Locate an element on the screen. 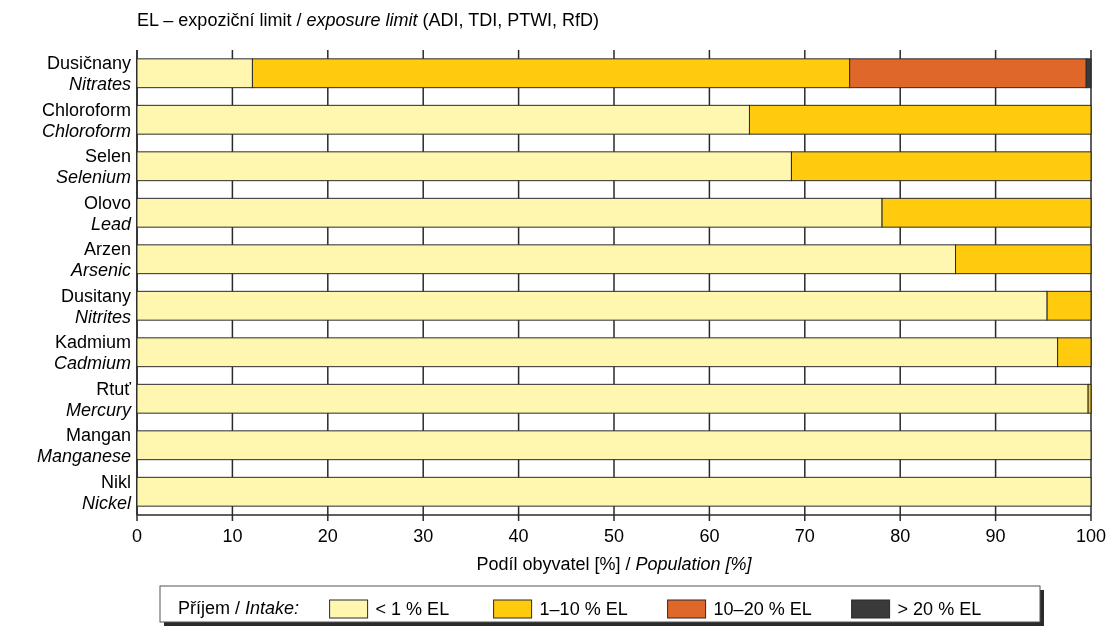 This screenshot has width=1109, height=628. x-tick-label: 10 is located at coordinates (232, 536).